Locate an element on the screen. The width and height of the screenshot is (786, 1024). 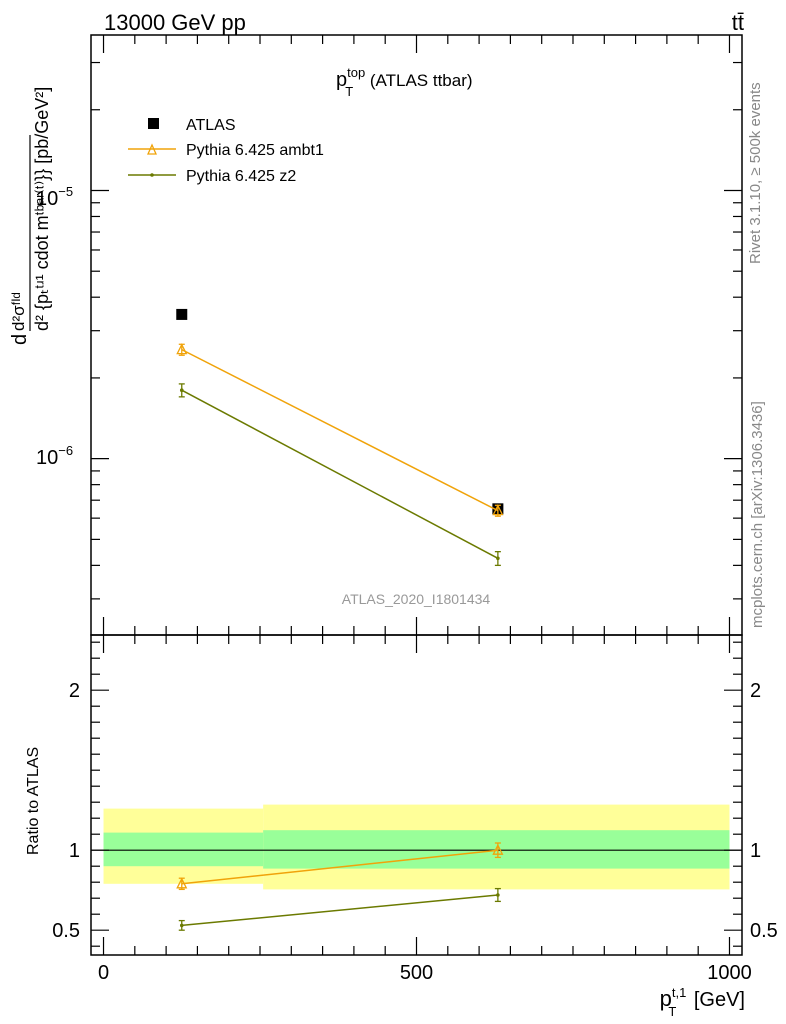
point-atlas is located at coordinates (182, 314).